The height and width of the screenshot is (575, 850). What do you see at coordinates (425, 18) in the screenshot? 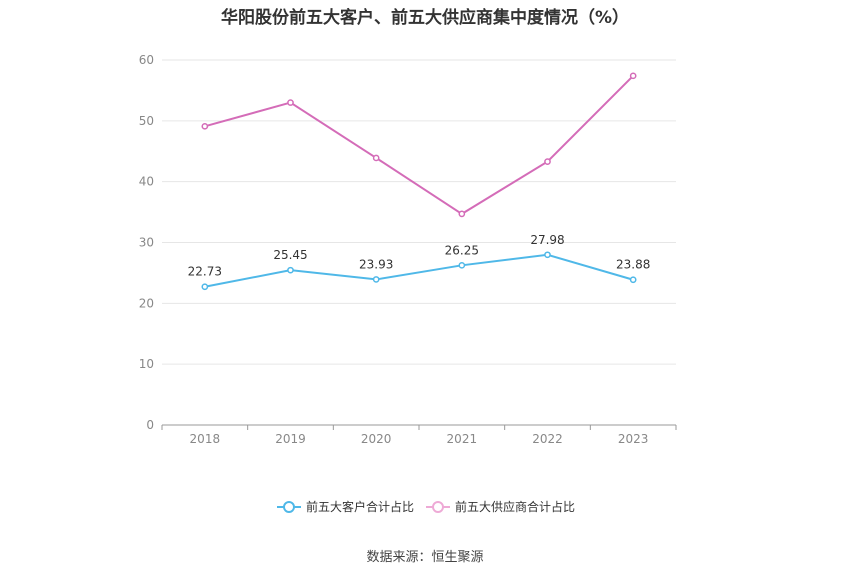
I see `chart-title: 华阳股份前五大客户、前五大供应商集中度情况（%）` at bounding box center [425, 18].